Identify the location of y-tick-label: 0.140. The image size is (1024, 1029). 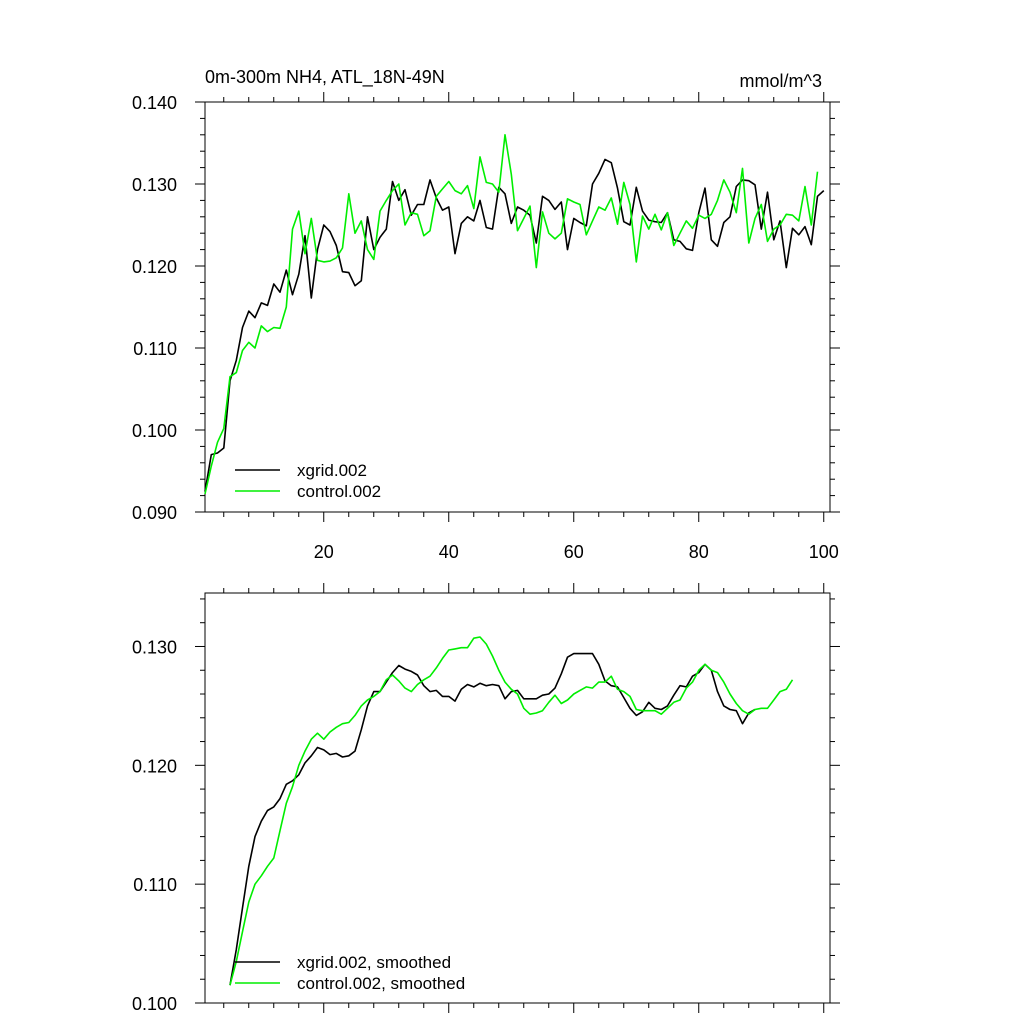
(154, 103).